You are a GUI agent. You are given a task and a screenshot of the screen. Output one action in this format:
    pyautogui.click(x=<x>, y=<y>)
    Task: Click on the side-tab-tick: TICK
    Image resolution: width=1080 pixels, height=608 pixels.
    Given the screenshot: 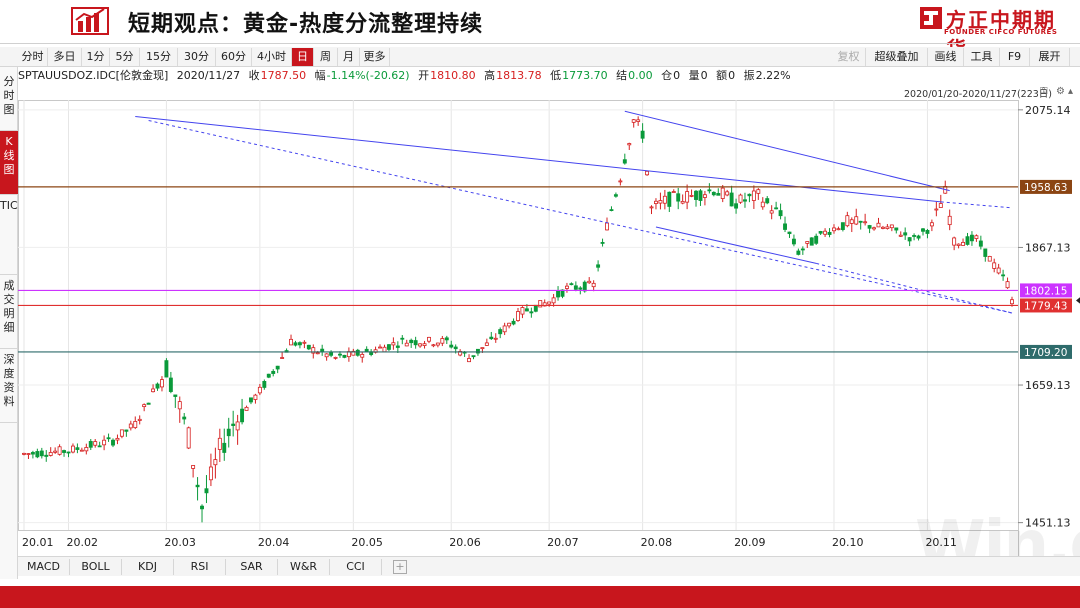 What is the action you would take?
    pyautogui.click(x=12, y=235)
    